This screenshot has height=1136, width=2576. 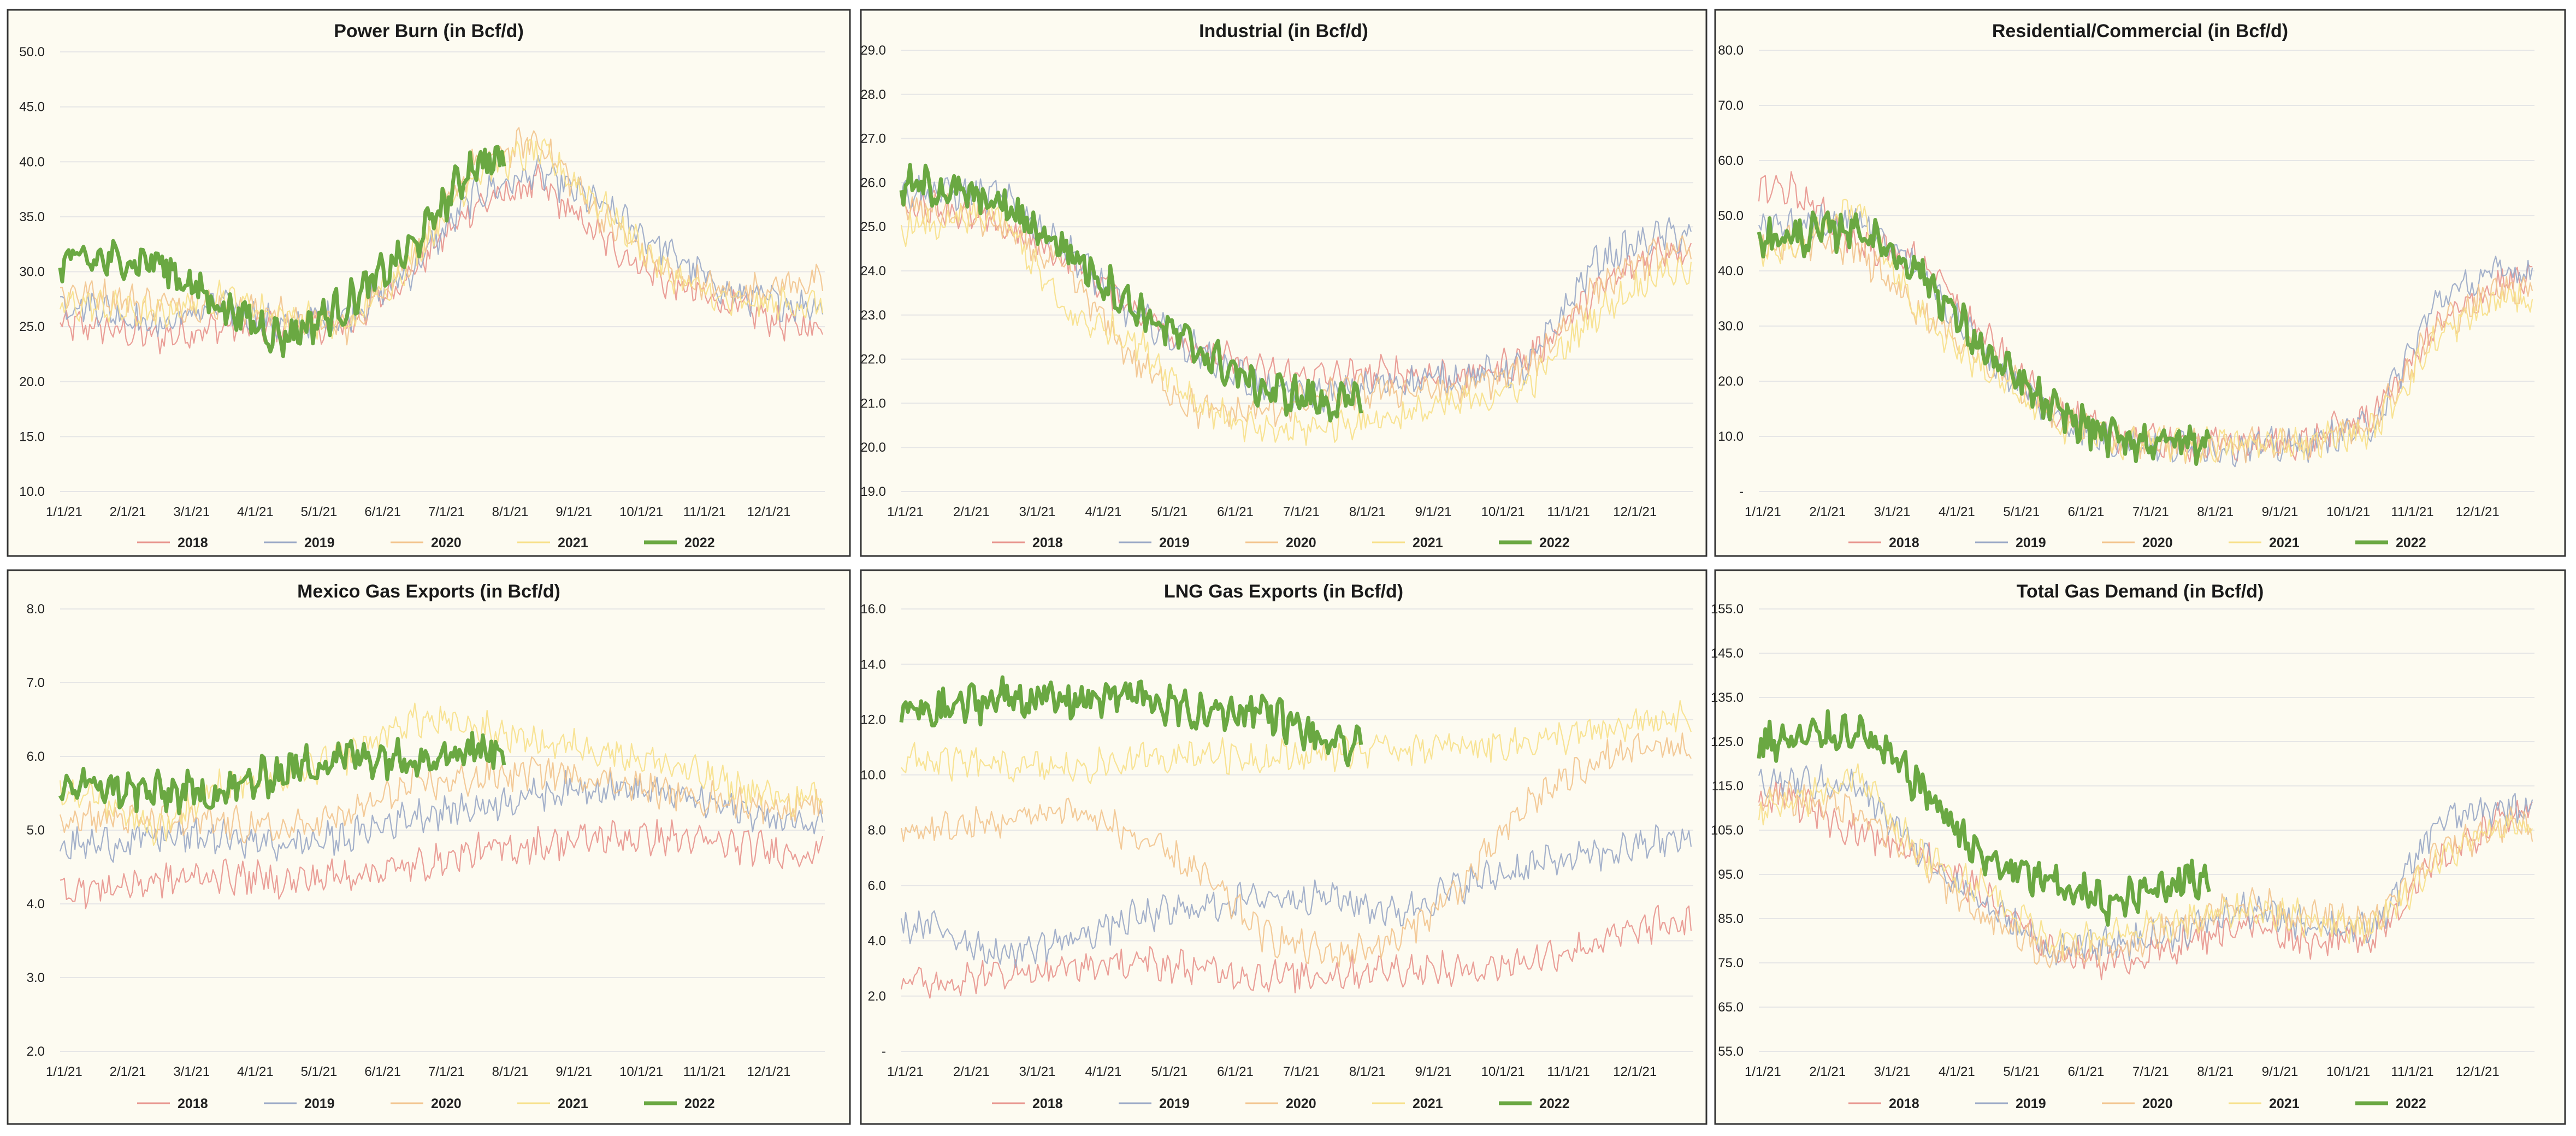 What do you see at coordinates (36, 830) in the screenshot?
I see `y-tick-label: 5.0` at bounding box center [36, 830].